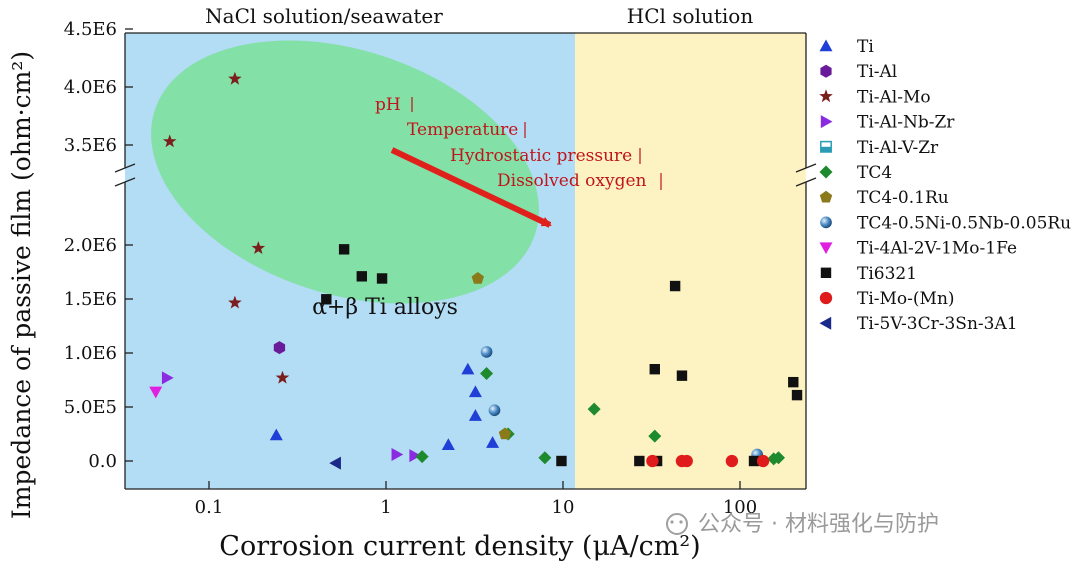 The image size is (1080, 567). I want to click on x-tick-label: 10, so click(563, 507).